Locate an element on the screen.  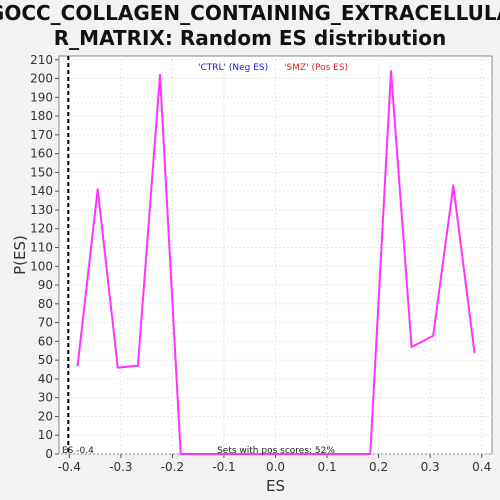
y-tick-label: 80 is located at coordinates (45, 304).